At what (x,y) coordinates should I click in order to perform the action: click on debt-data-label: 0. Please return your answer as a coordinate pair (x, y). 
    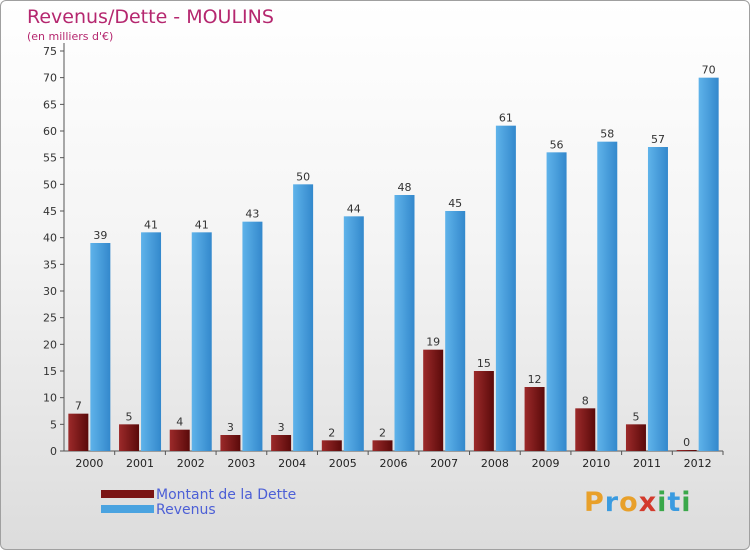
    Looking at the image, I should click on (686, 442).